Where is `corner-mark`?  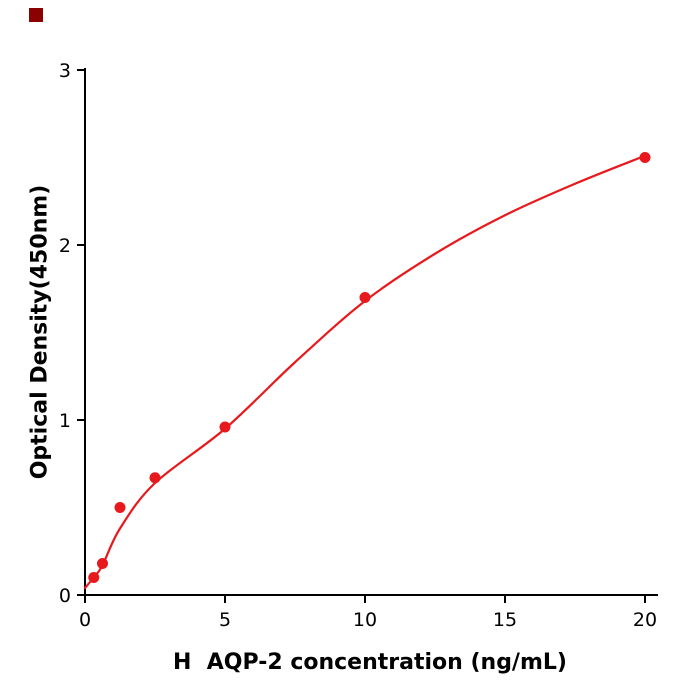
corner-mark is located at coordinates (36, 15).